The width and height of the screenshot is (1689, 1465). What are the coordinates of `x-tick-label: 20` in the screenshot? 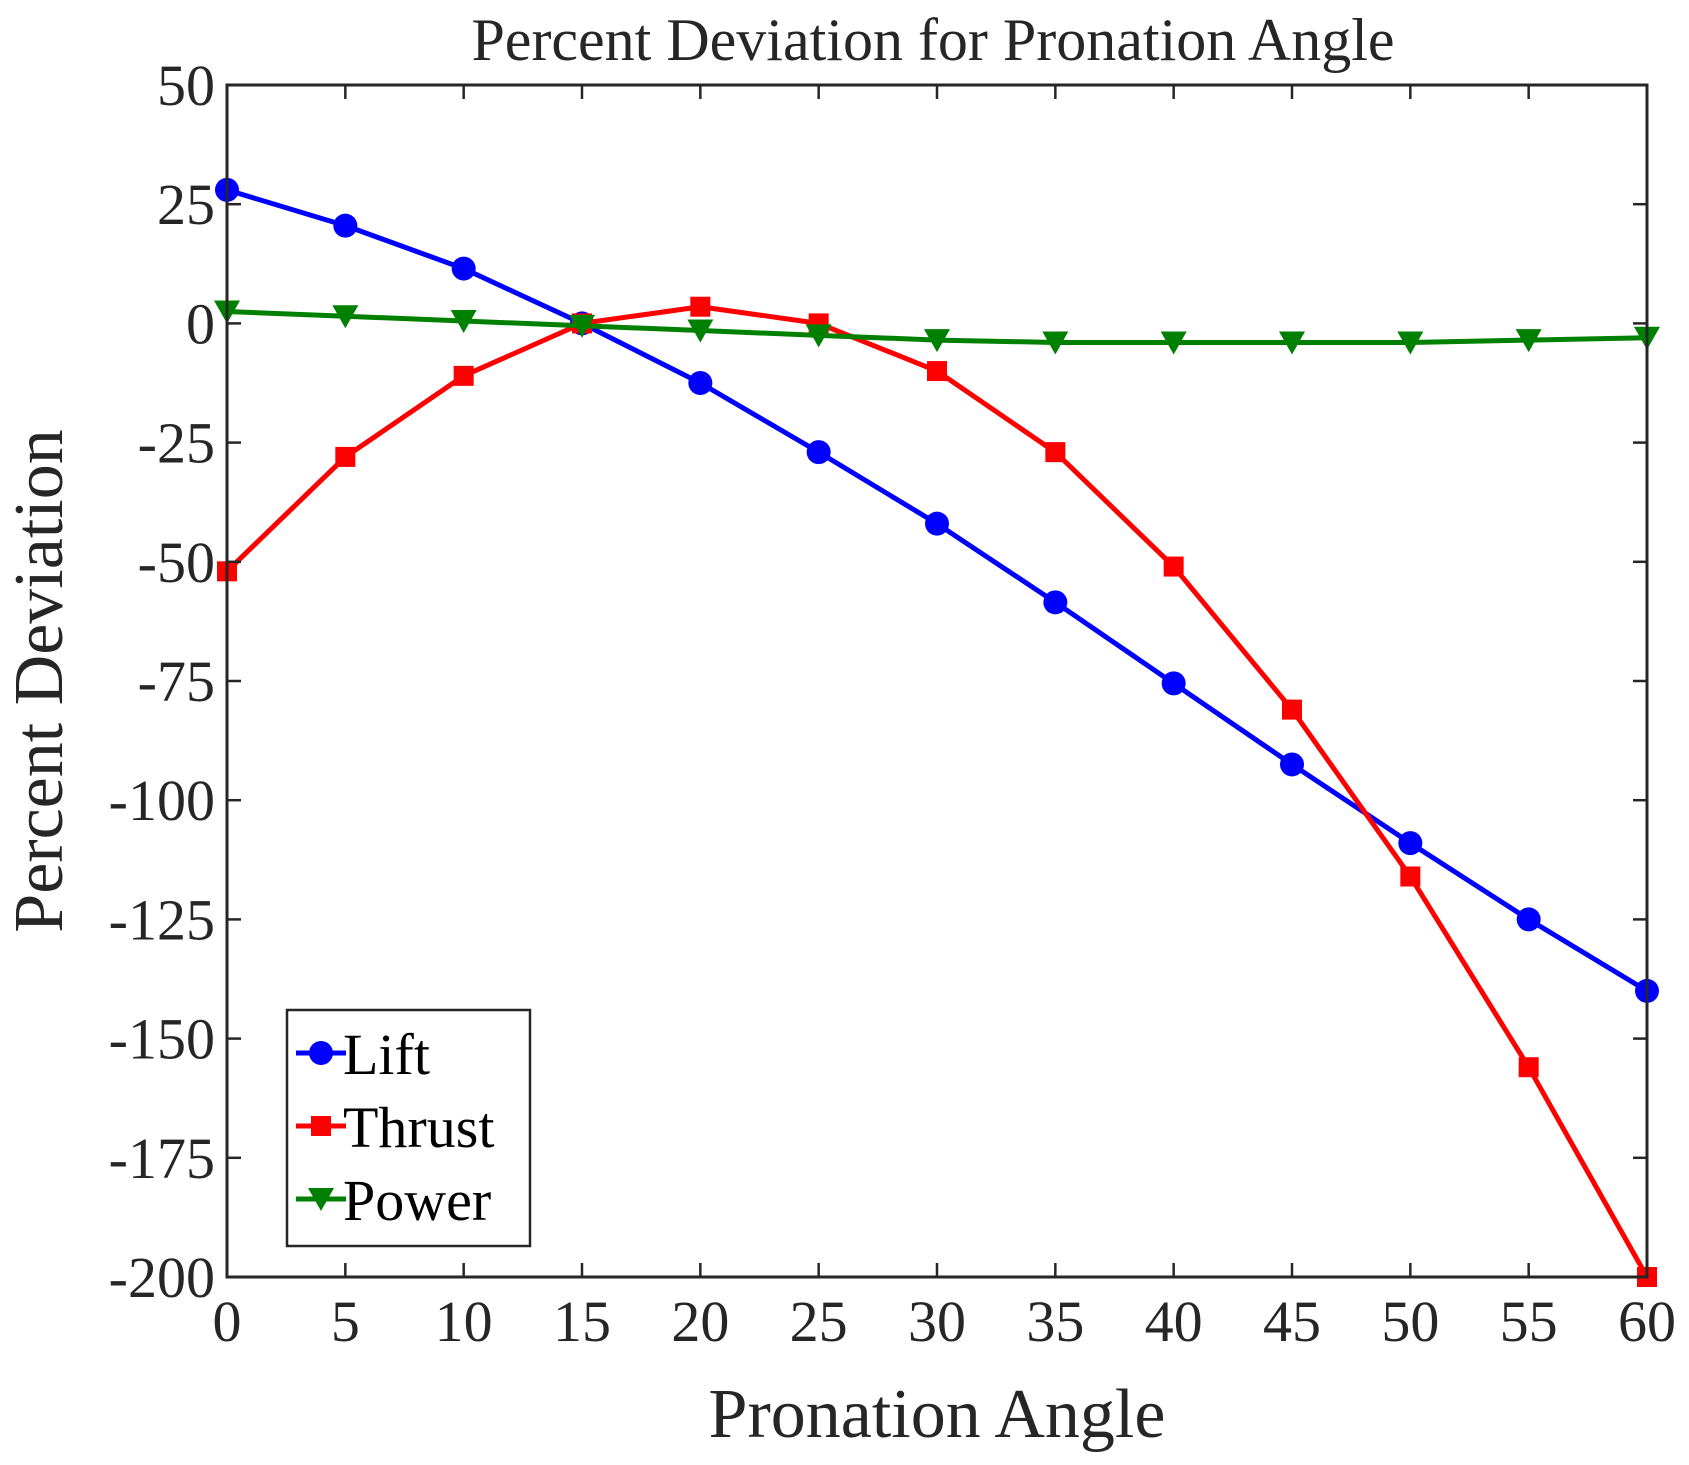 It's located at (700, 1321).